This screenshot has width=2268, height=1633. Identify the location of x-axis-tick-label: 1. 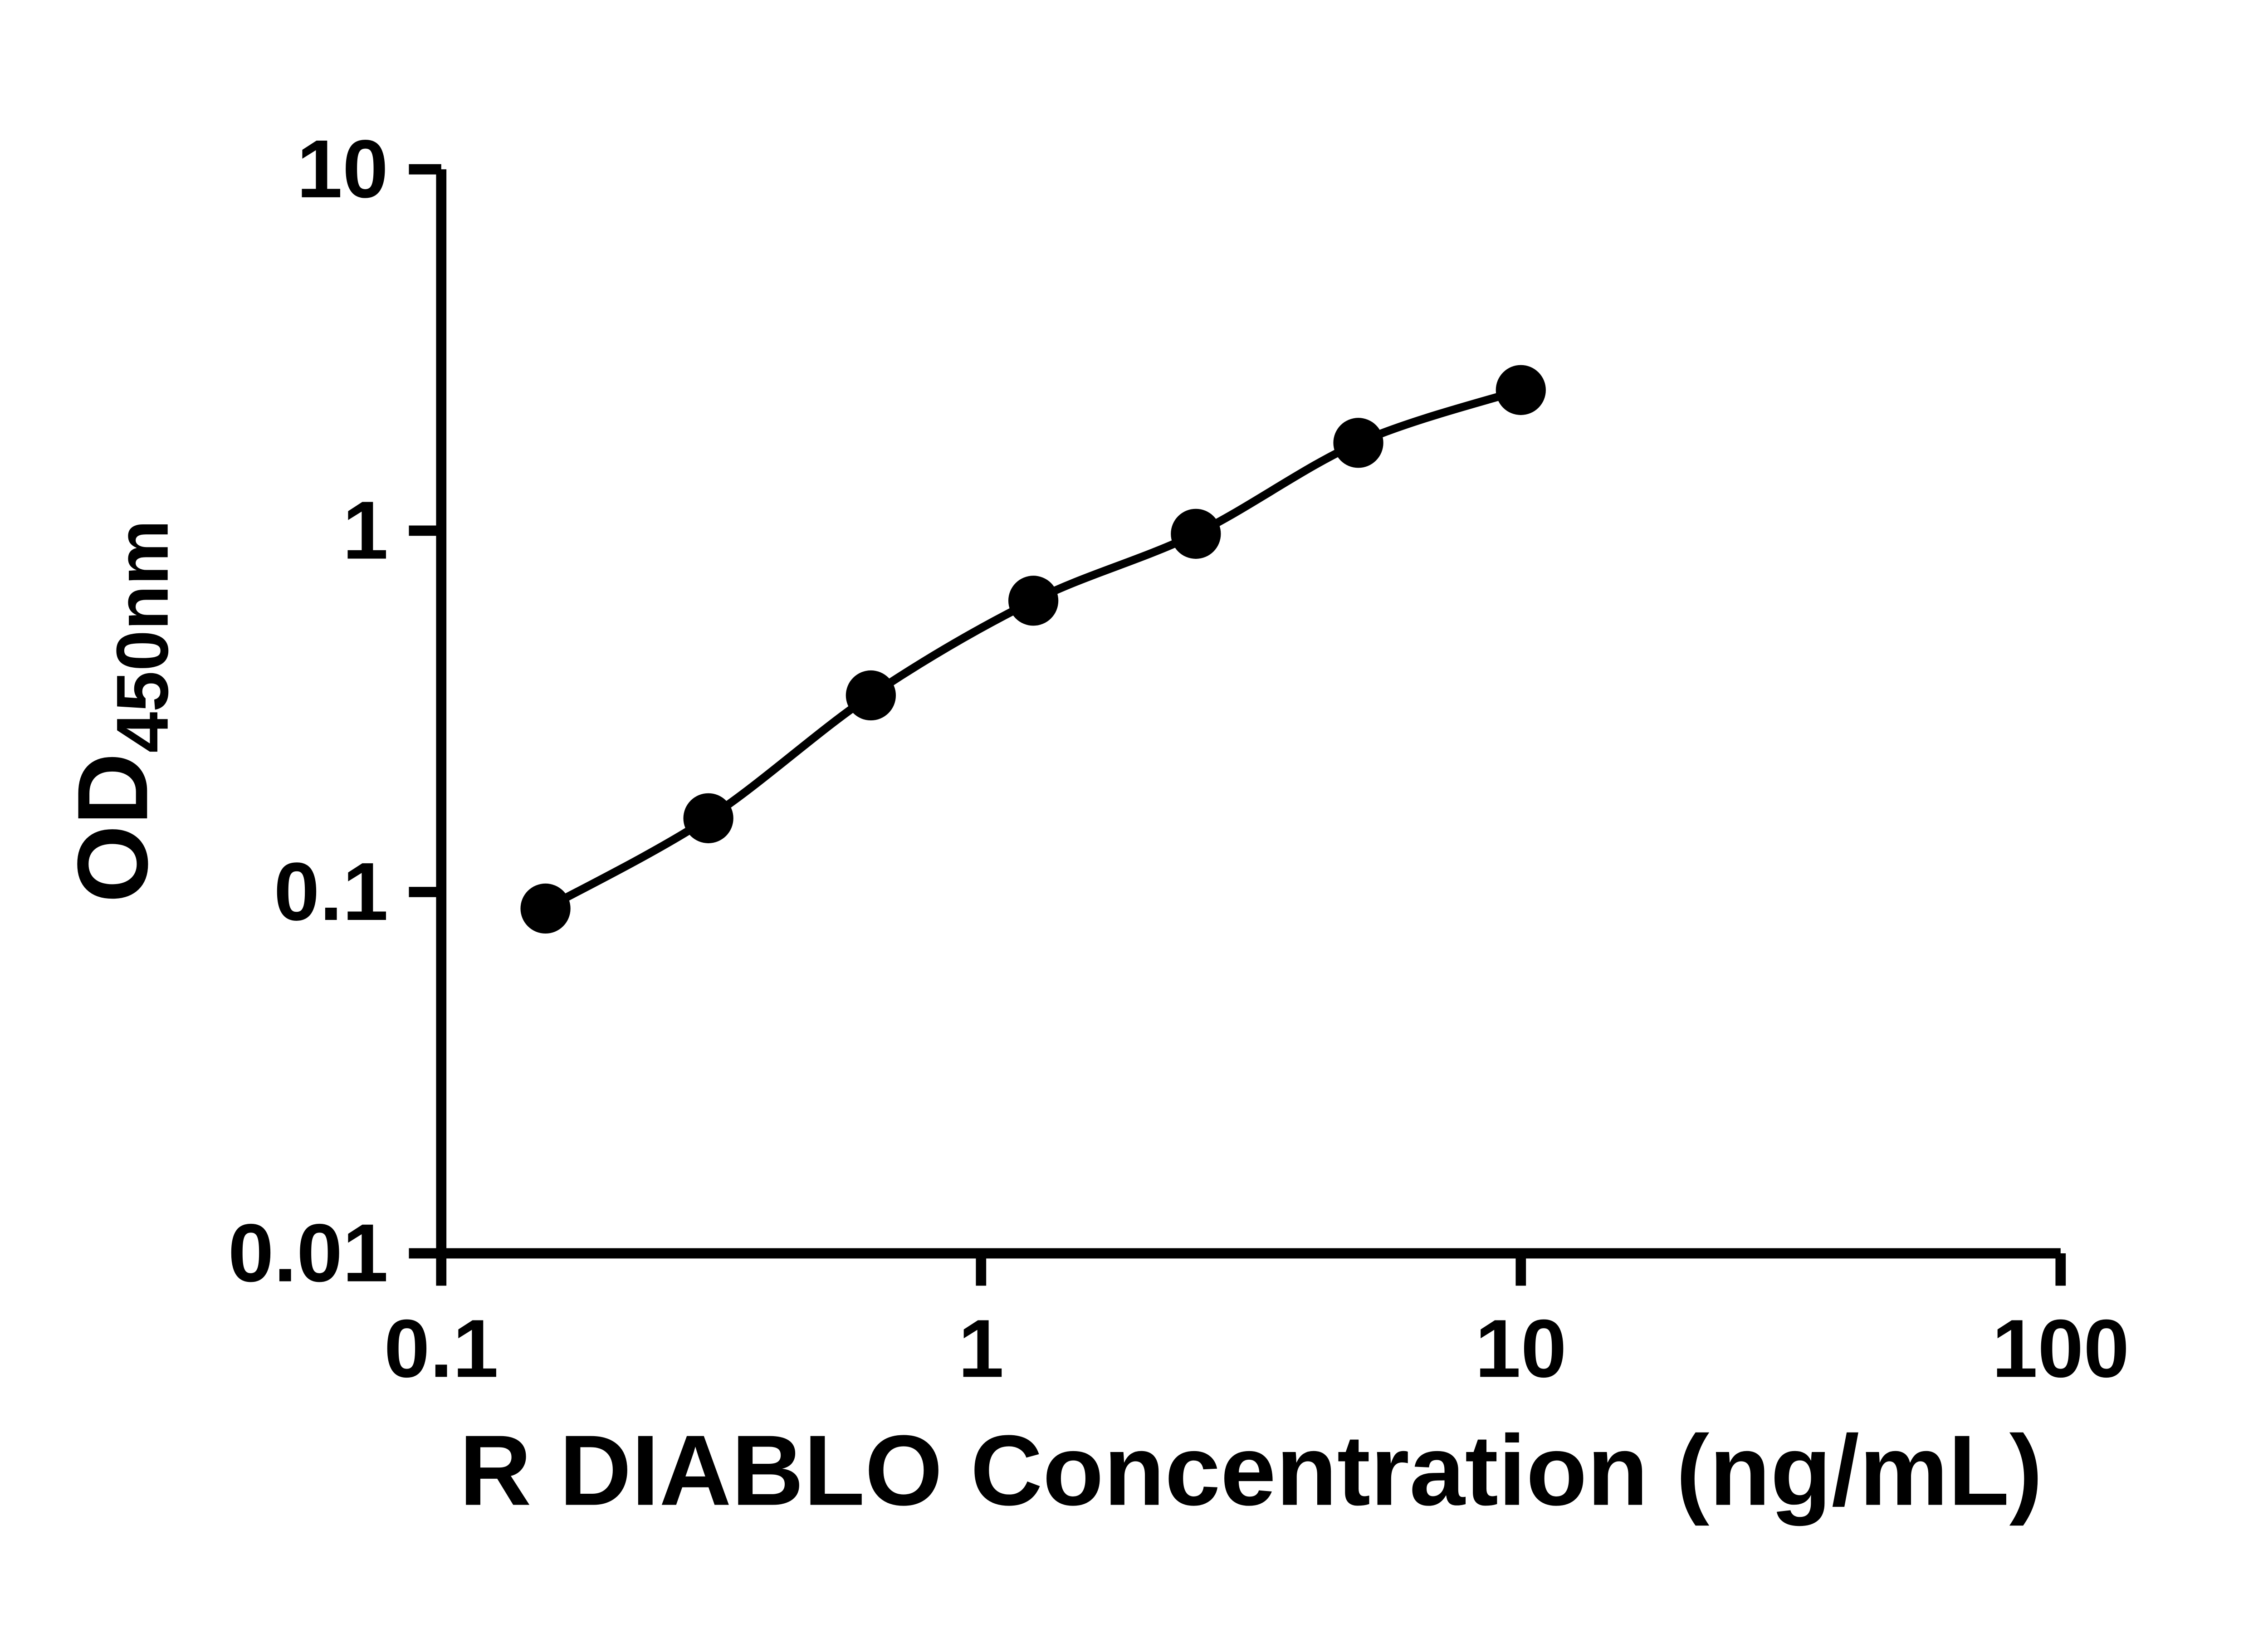
(981, 1348).